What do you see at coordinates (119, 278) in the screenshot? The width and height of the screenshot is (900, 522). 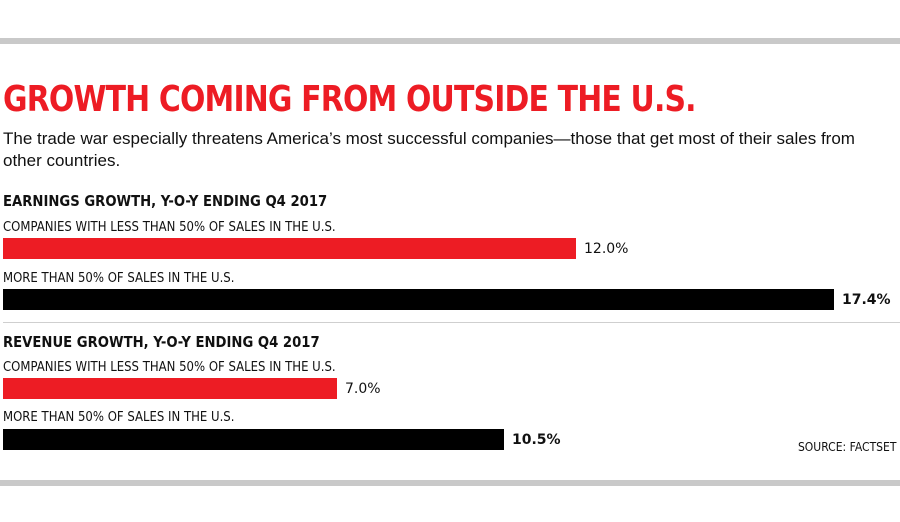 I see `earnings-more-than-50-label: MORE THAN 50% OF SALES IN THE U.S.` at bounding box center [119, 278].